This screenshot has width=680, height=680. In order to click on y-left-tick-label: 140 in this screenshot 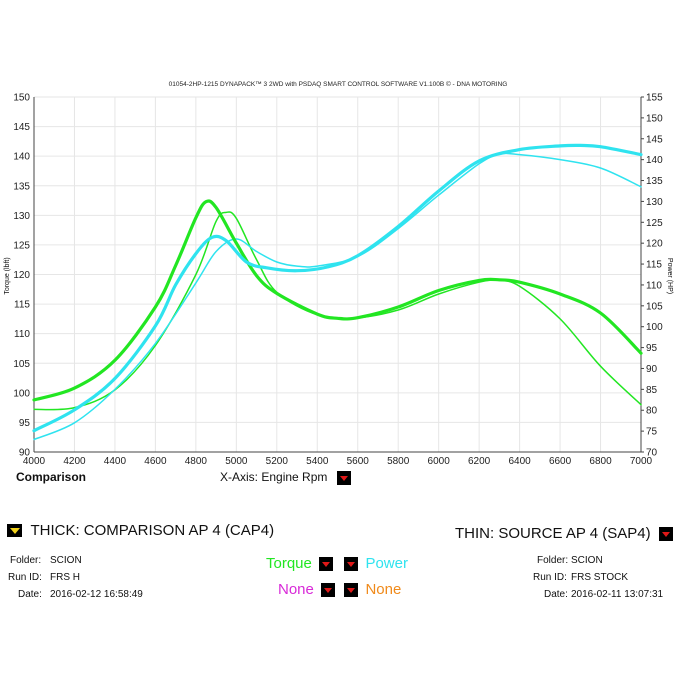, I will do `click(21, 157)`.